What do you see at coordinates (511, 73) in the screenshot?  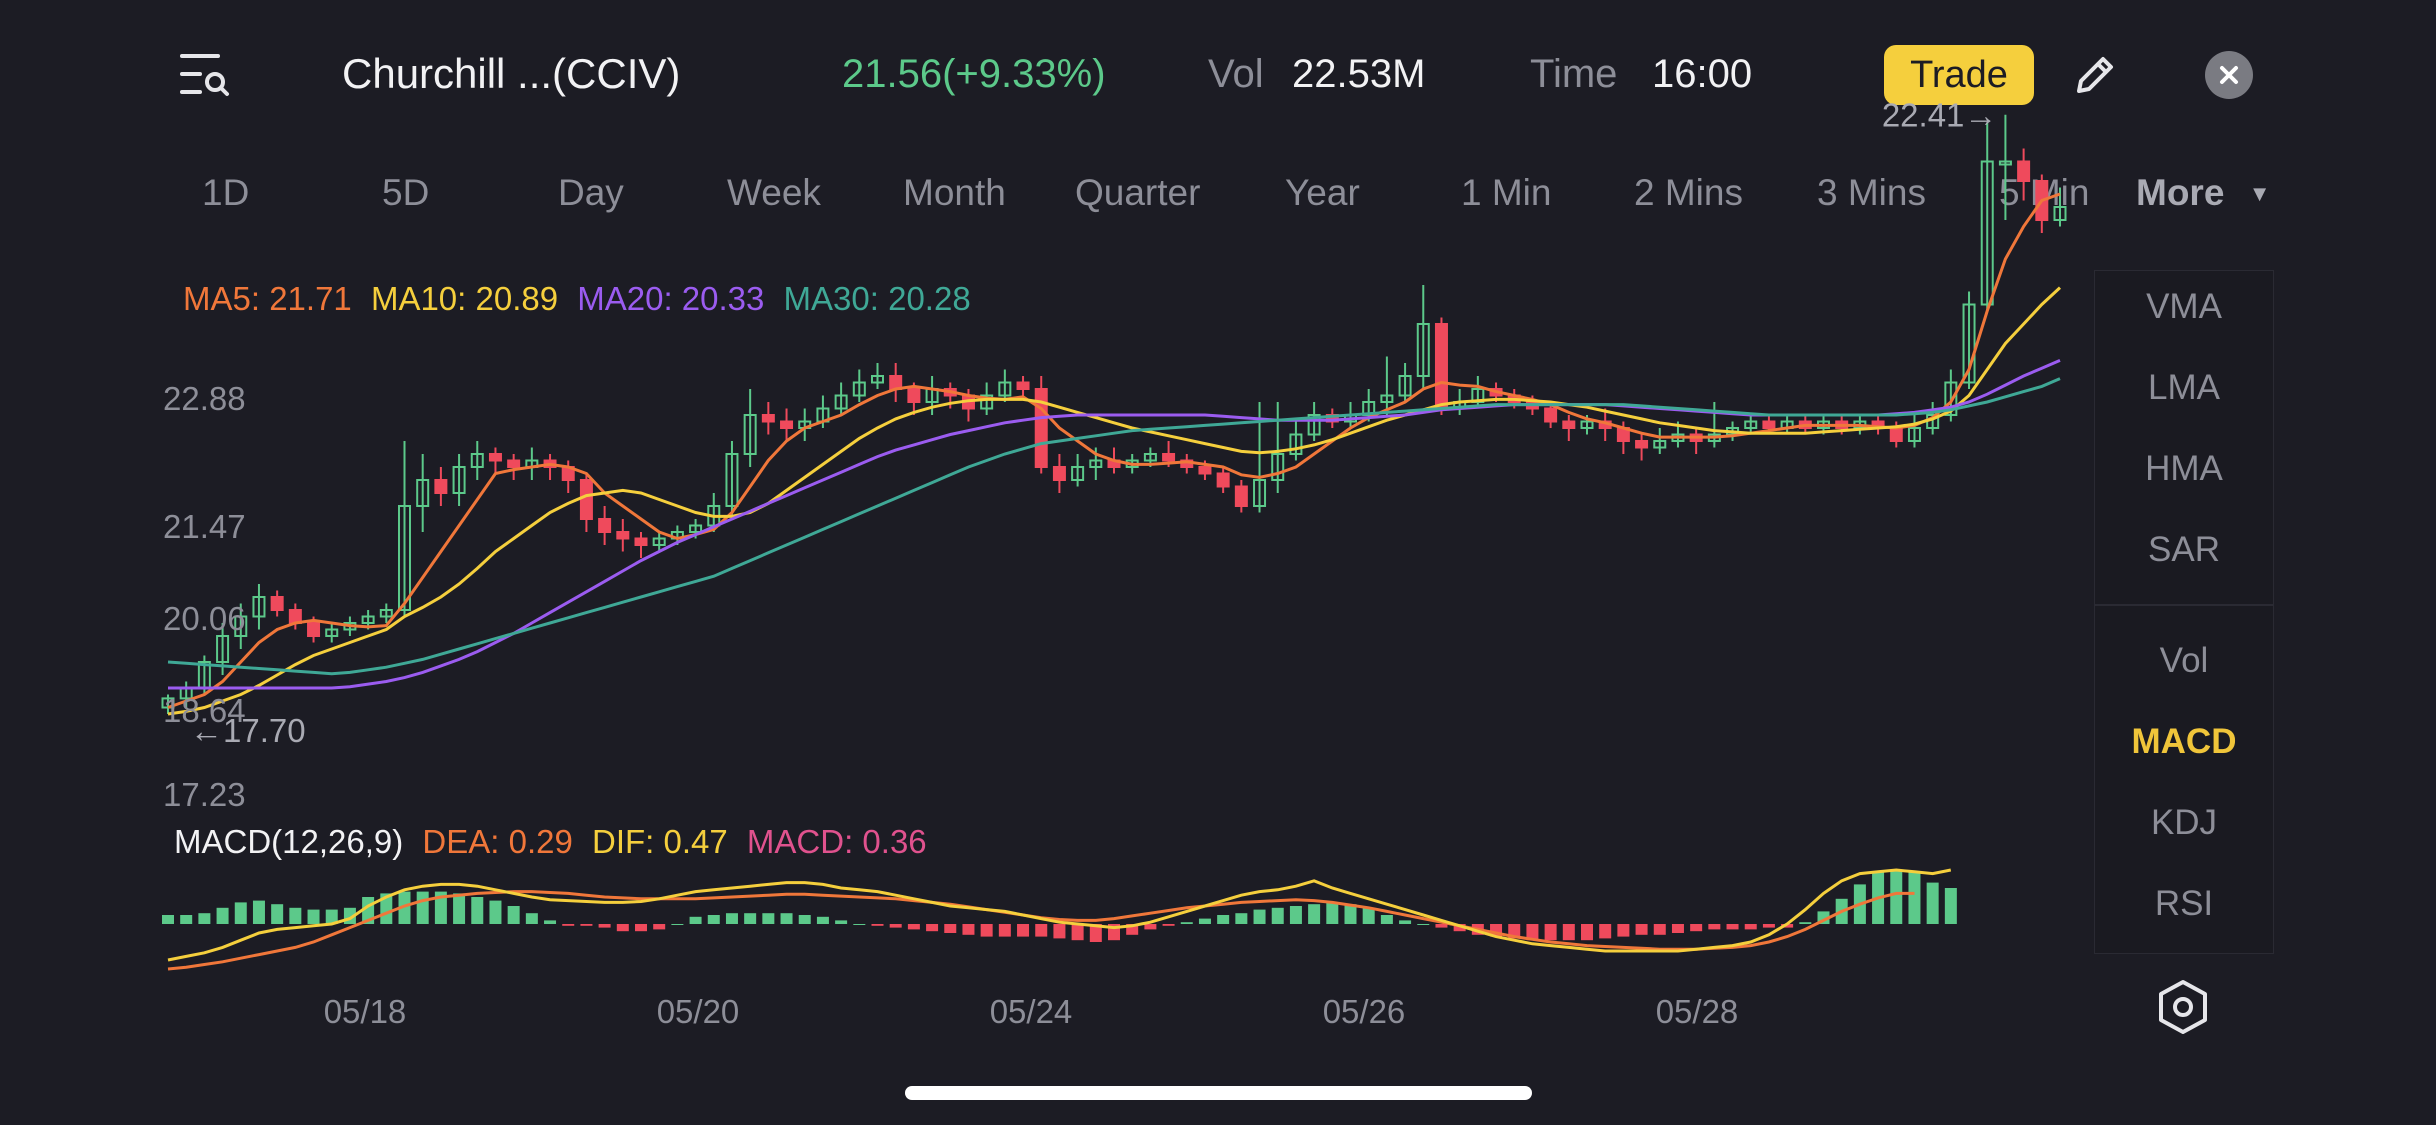 I see `ticker-name: Churchill ...(CCIV)` at bounding box center [511, 73].